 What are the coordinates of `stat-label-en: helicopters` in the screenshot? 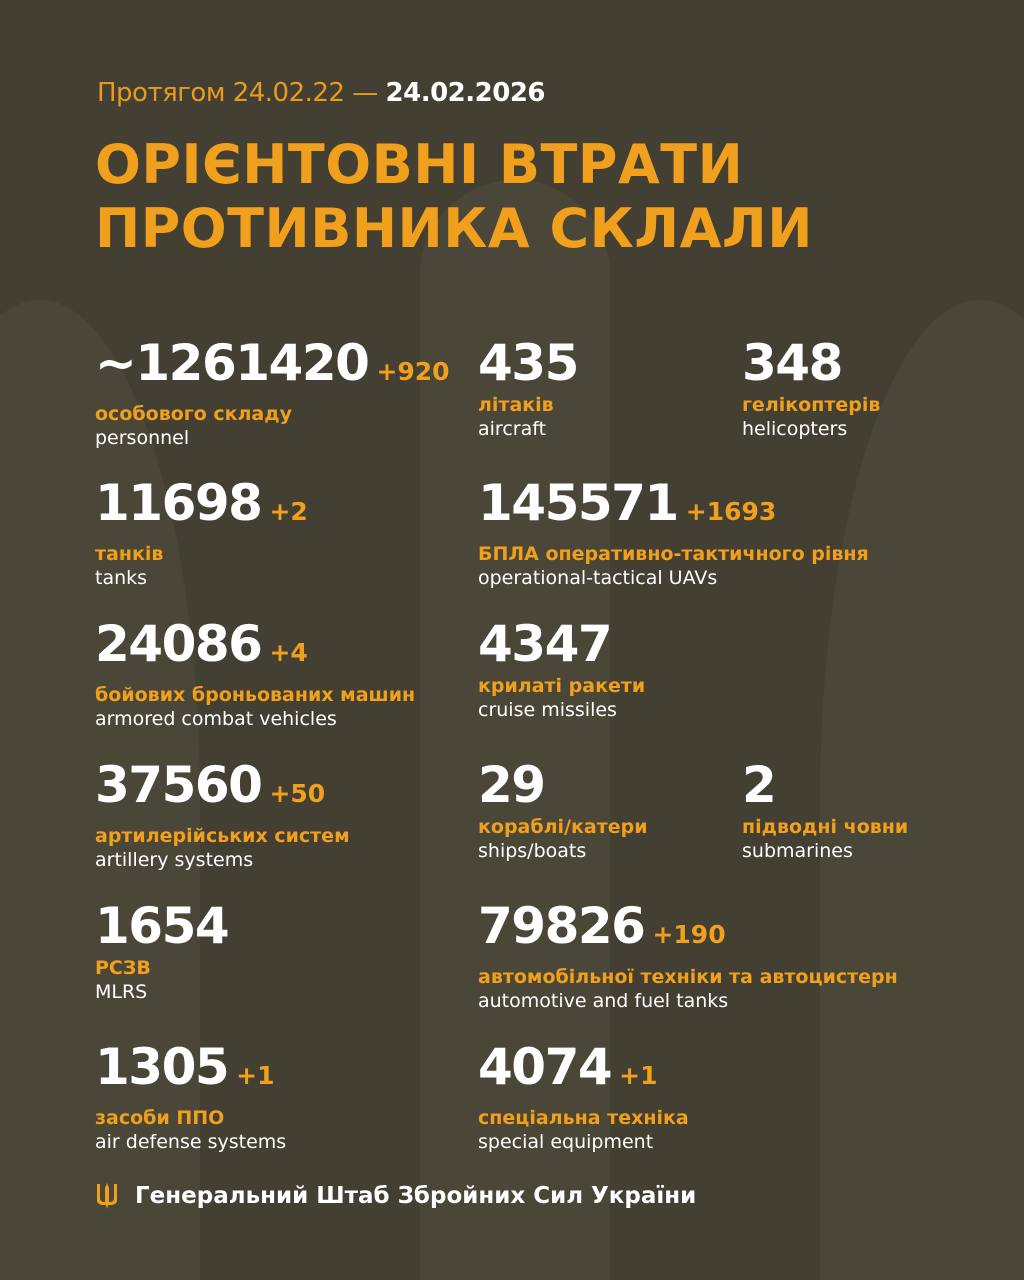 It's located at (795, 429).